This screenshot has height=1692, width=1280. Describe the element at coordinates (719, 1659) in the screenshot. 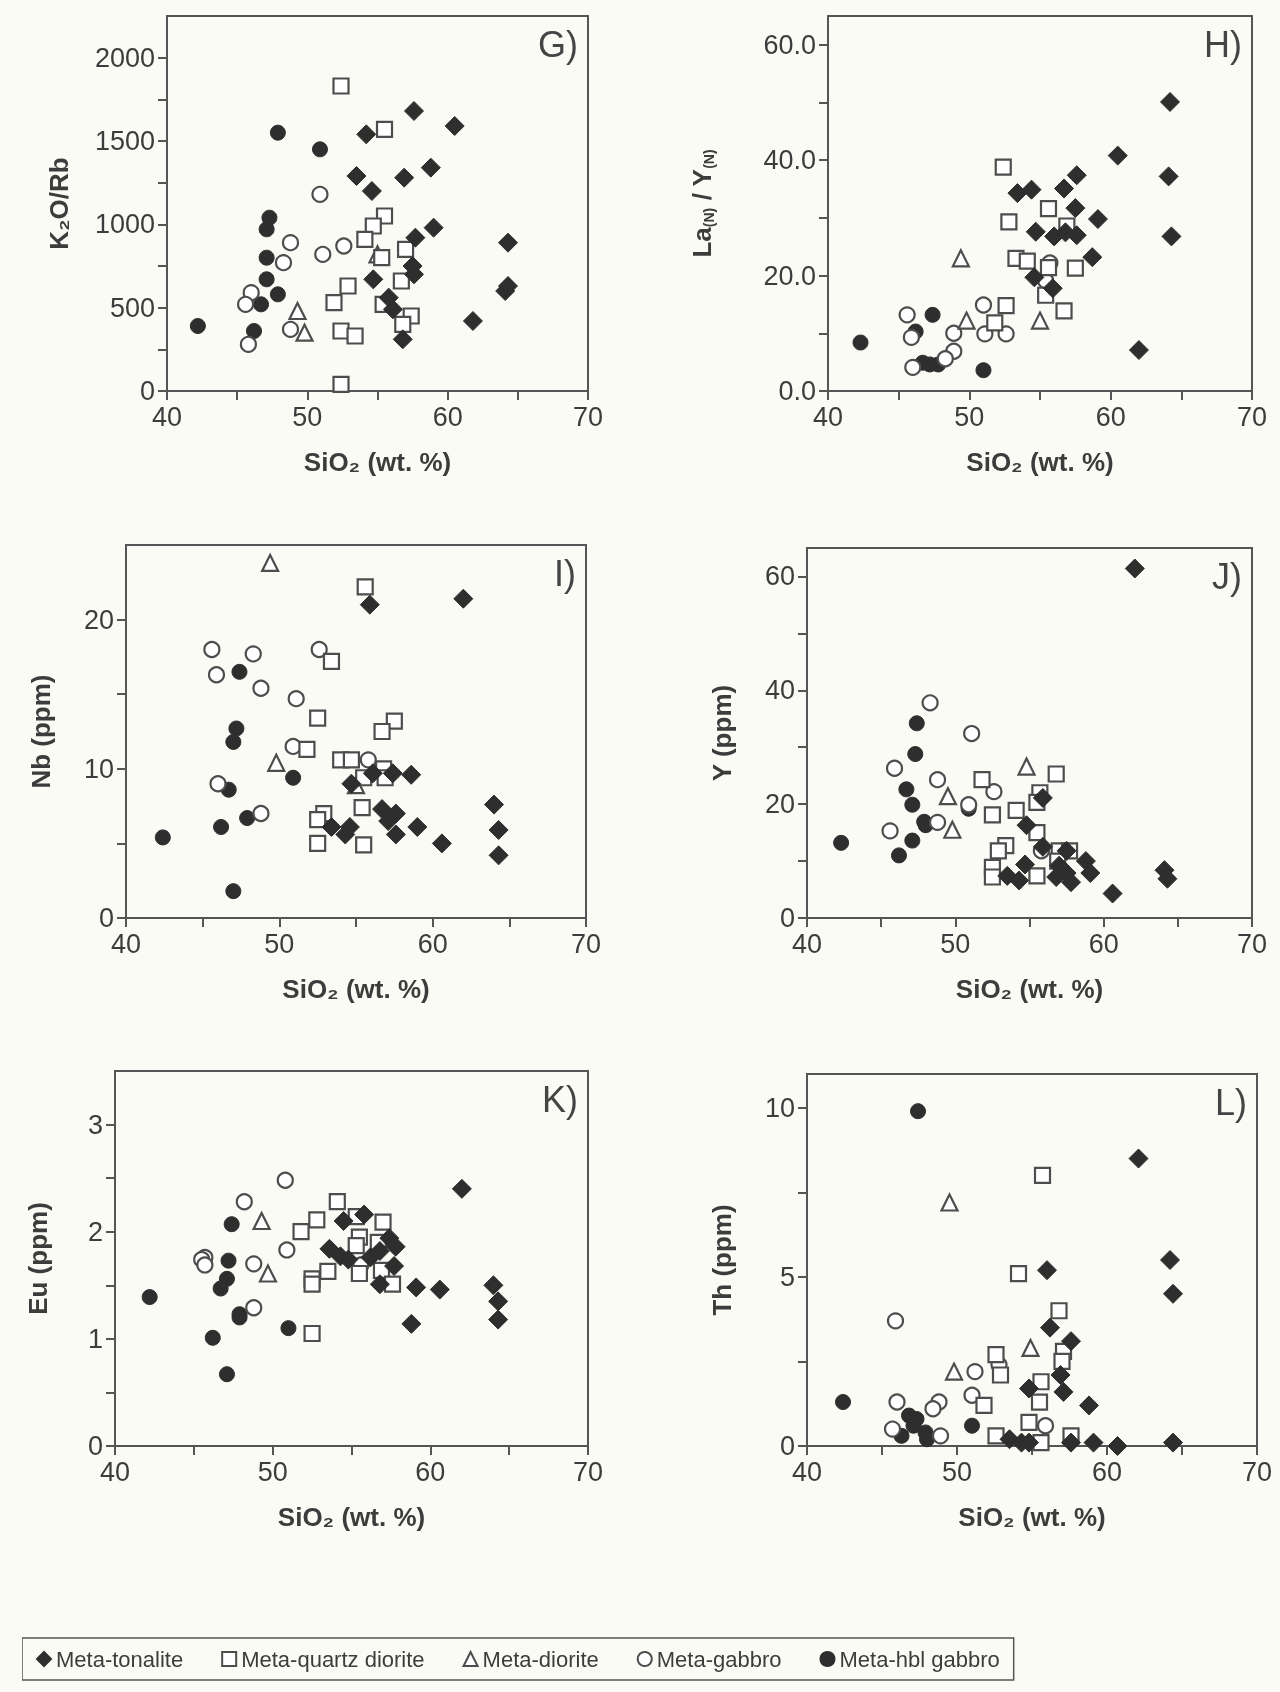

I see `legend-label: Meta-gabbro` at that location.